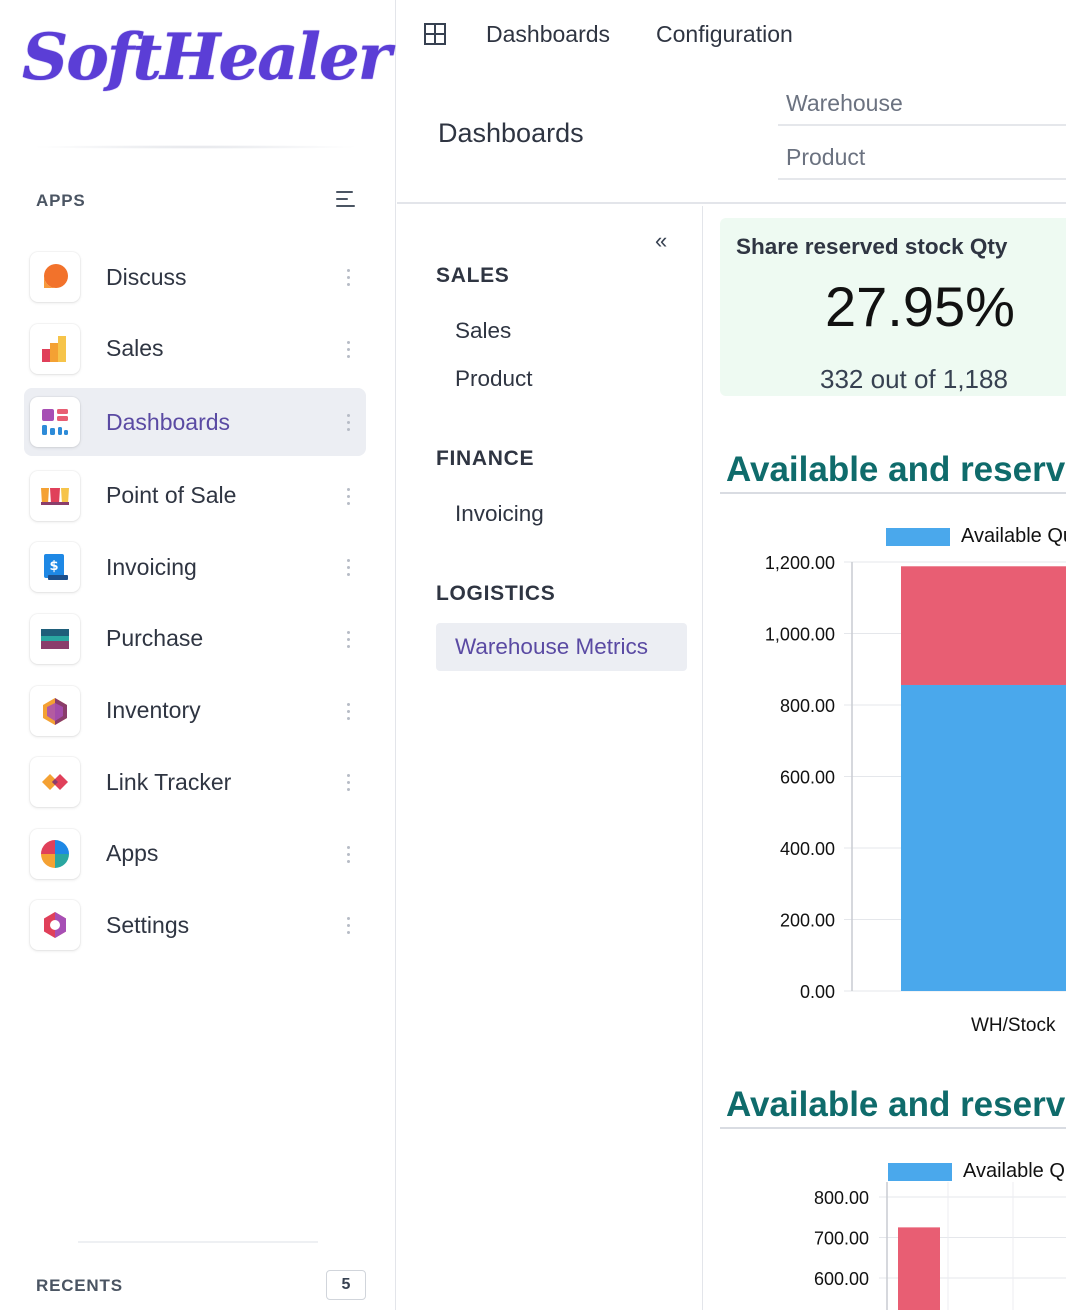  What do you see at coordinates (168, 421) in the screenshot?
I see `sidebar-item-label: Dashboards` at bounding box center [168, 421].